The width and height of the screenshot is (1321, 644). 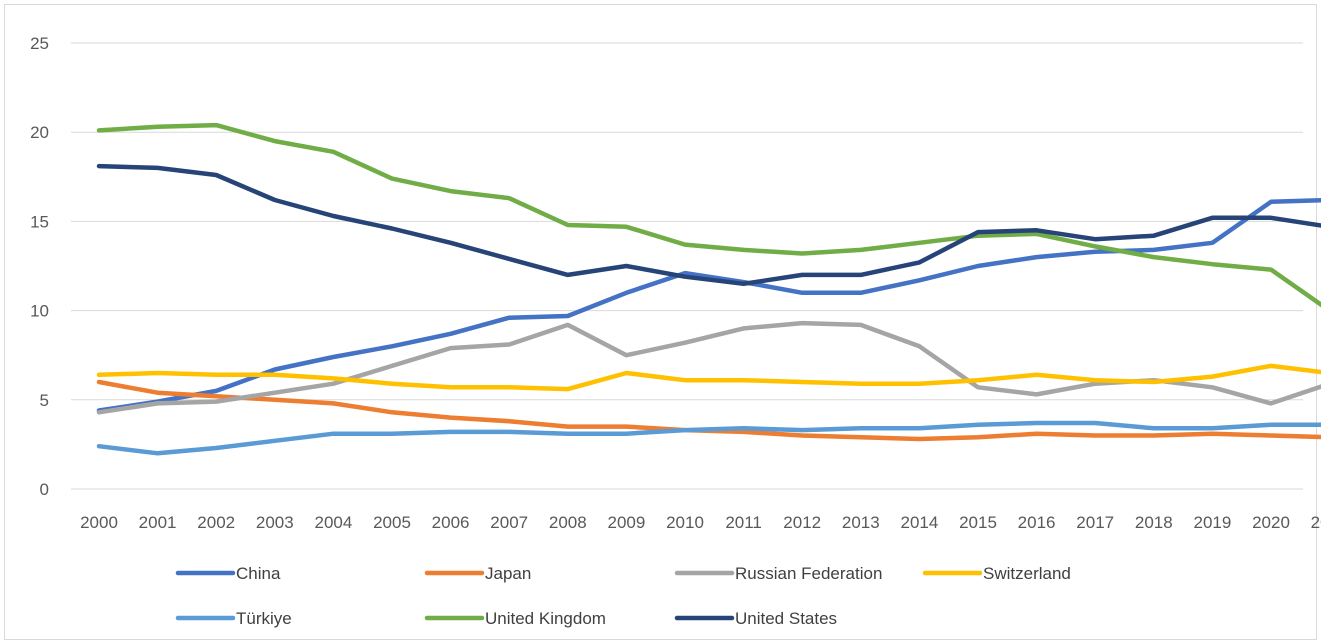 What do you see at coordinates (508, 573) in the screenshot?
I see `legend-label: Japan` at bounding box center [508, 573].